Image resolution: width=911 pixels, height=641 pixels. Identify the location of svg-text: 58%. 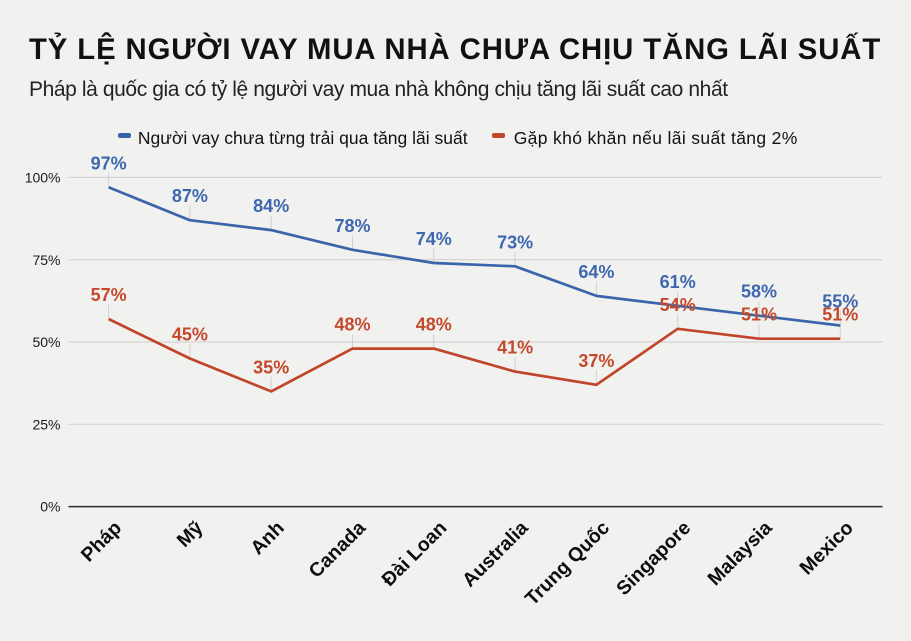
(759, 292).